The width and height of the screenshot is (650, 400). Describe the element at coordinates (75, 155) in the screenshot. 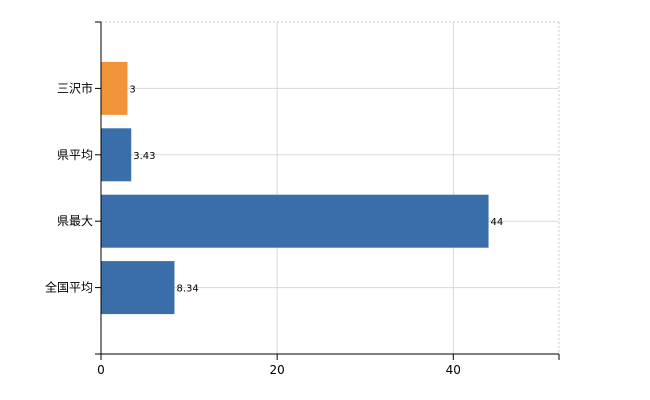

I see `category-label-1: 県平均` at that location.